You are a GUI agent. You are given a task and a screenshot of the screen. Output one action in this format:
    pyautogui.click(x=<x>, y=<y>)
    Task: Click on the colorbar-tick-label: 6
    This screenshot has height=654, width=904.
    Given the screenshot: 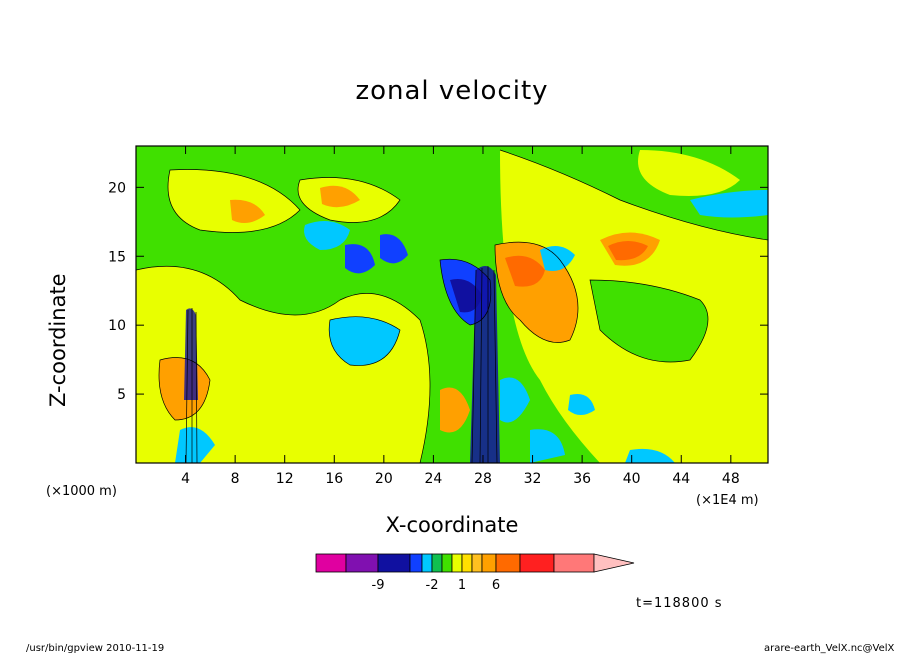 What is the action you would take?
    pyautogui.click(x=496, y=585)
    